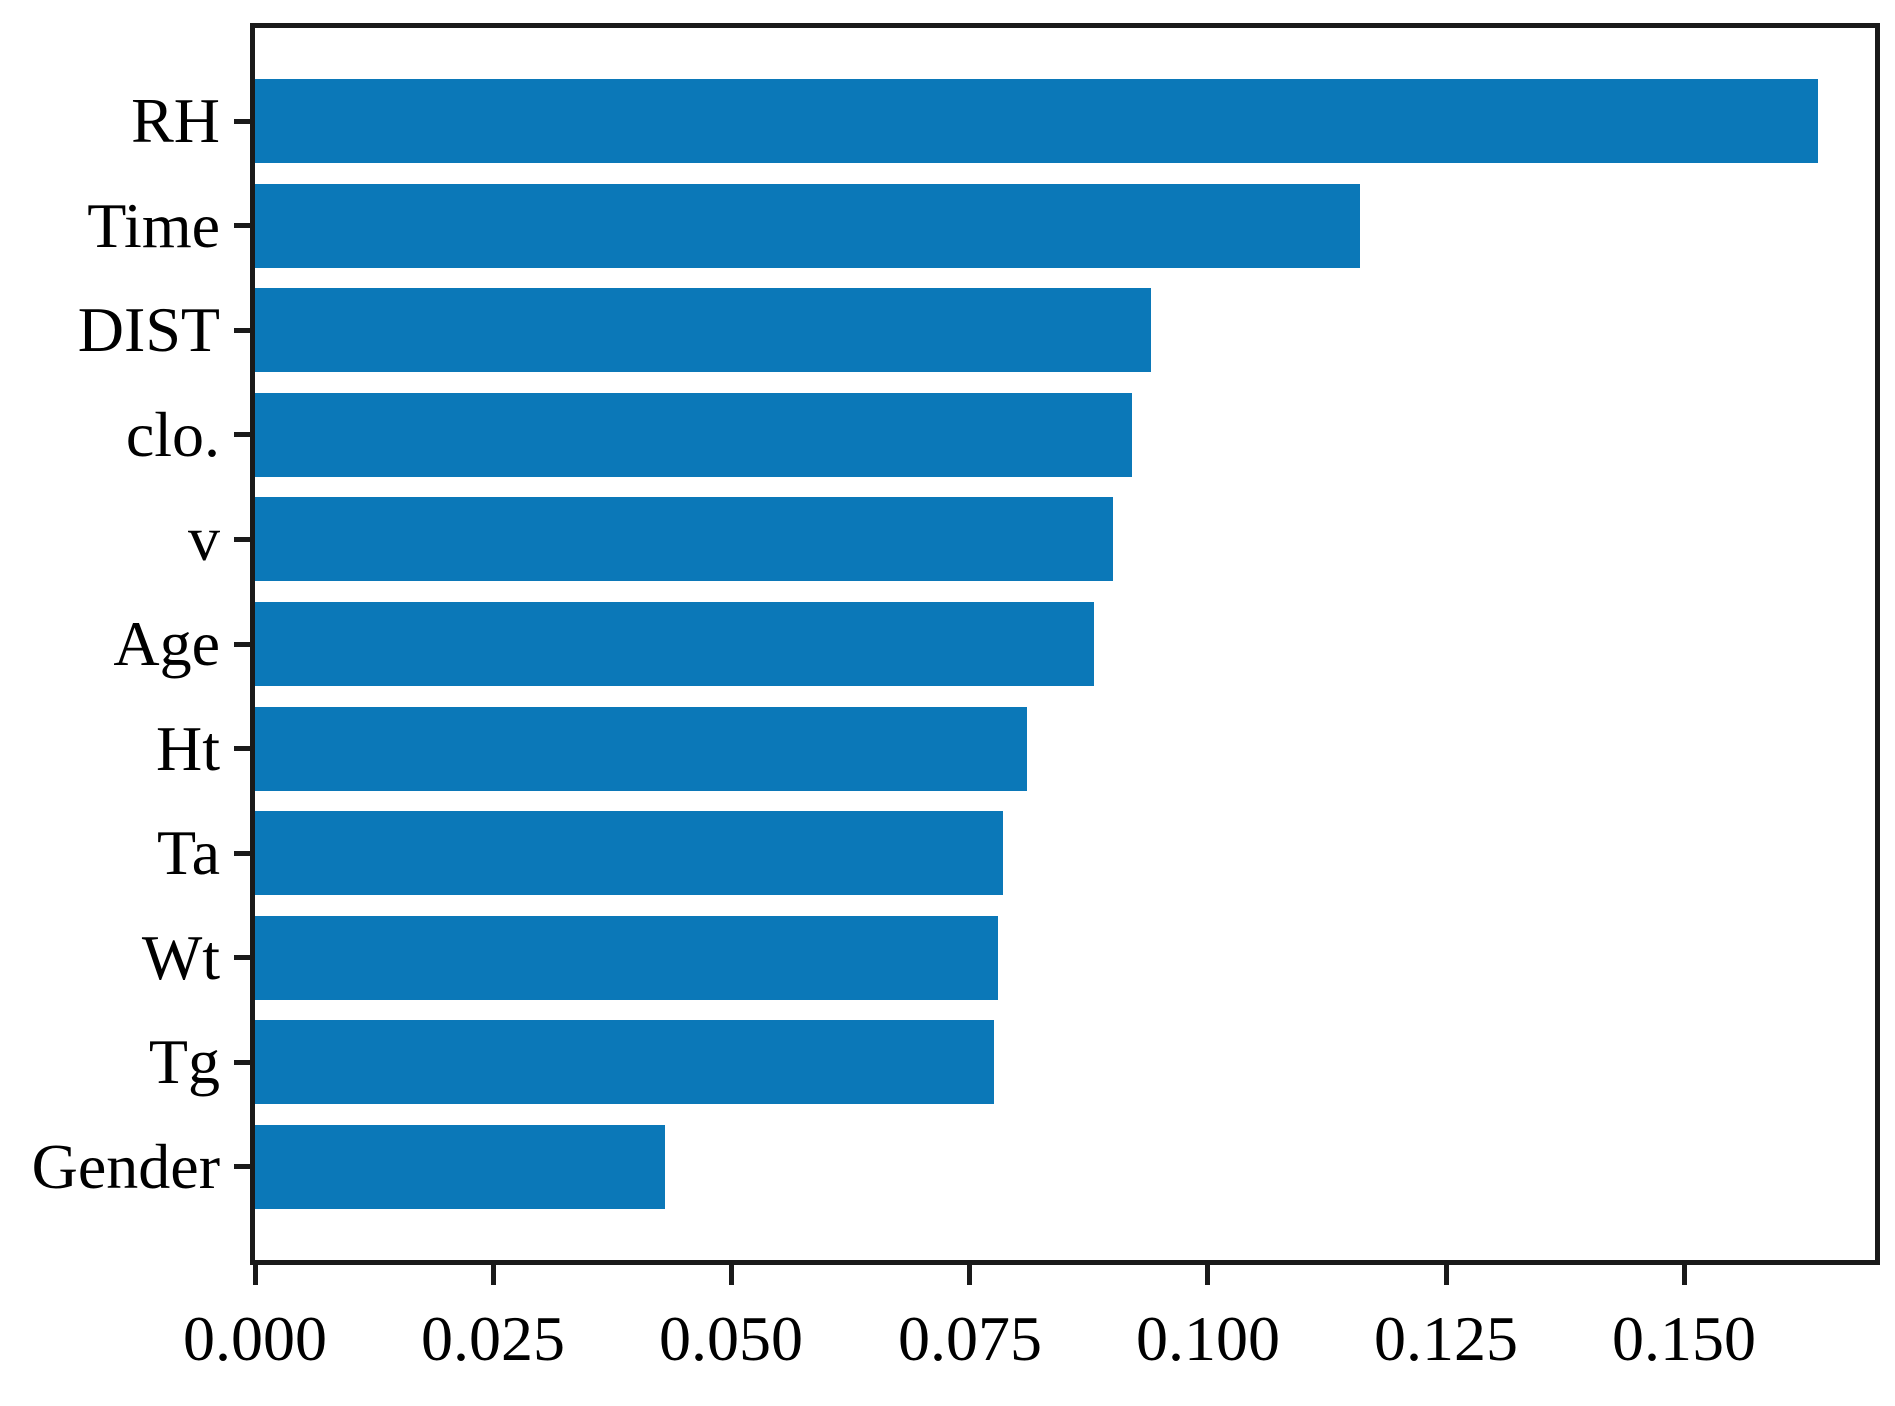  What do you see at coordinates (1036, 121) in the screenshot?
I see `bar-rh` at bounding box center [1036, 121].